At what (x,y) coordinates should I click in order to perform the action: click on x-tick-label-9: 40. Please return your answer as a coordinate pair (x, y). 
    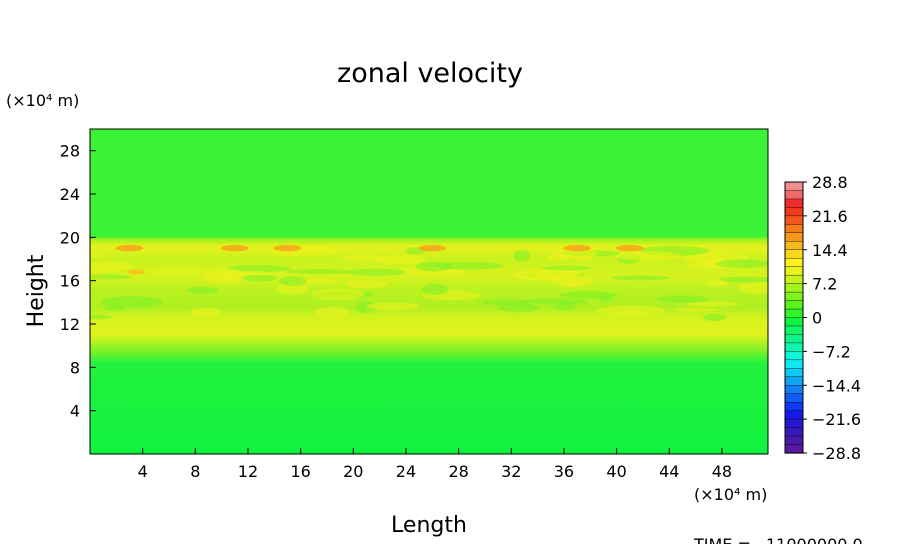
    Looking at the image, I should click on (616, 471).